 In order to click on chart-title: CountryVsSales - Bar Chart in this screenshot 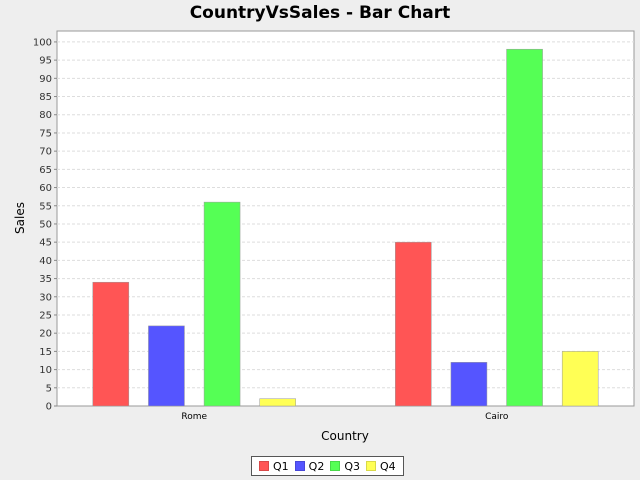, I will do `click(320, 13)`.